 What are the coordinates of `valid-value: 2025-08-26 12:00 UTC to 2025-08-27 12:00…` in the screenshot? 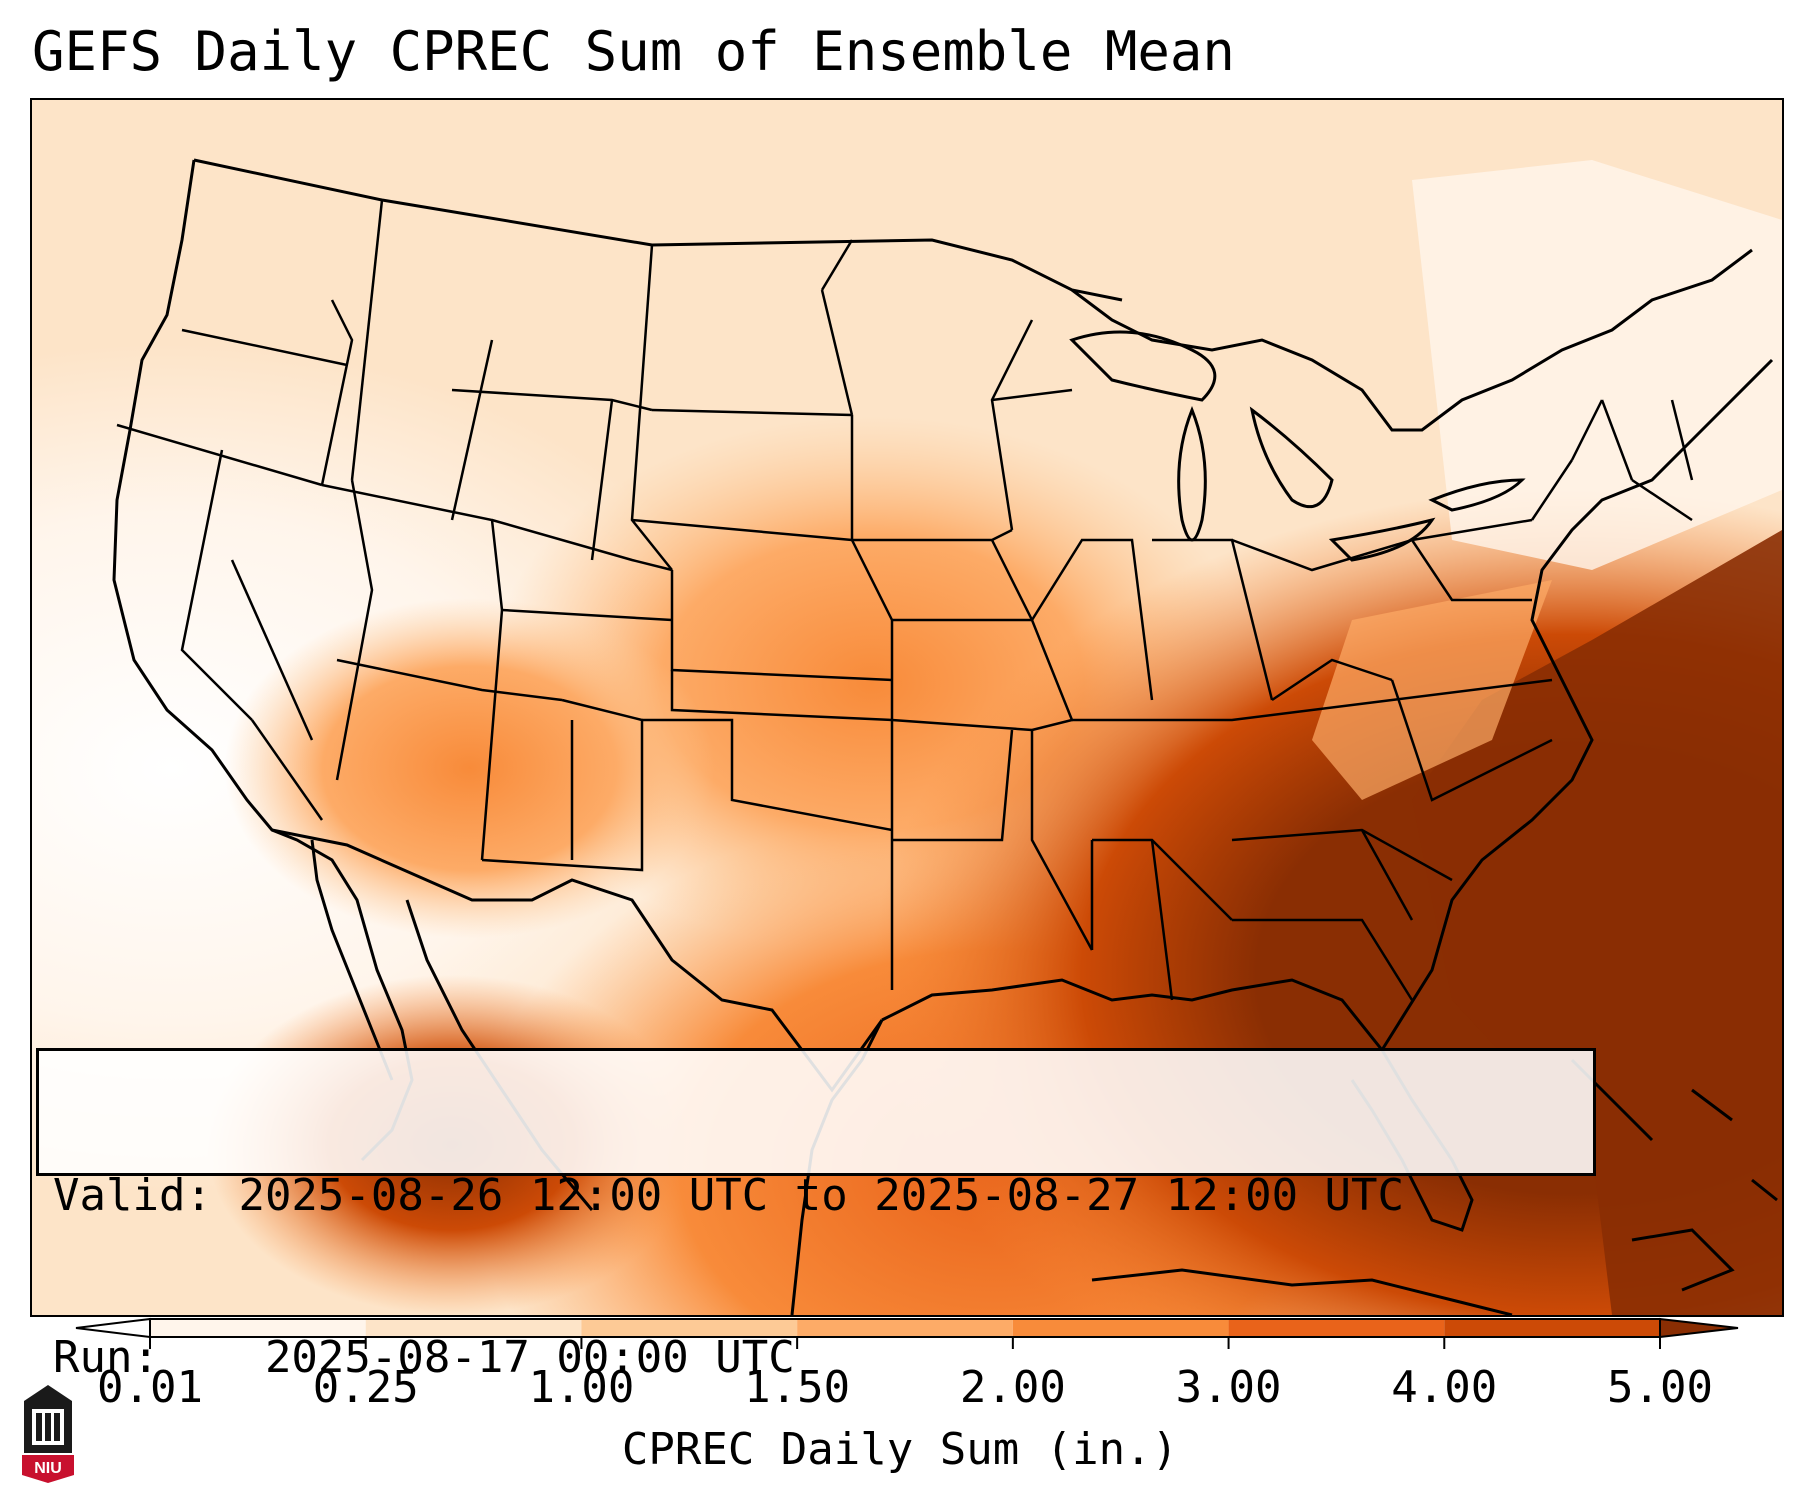 It's located at (821, 1195).